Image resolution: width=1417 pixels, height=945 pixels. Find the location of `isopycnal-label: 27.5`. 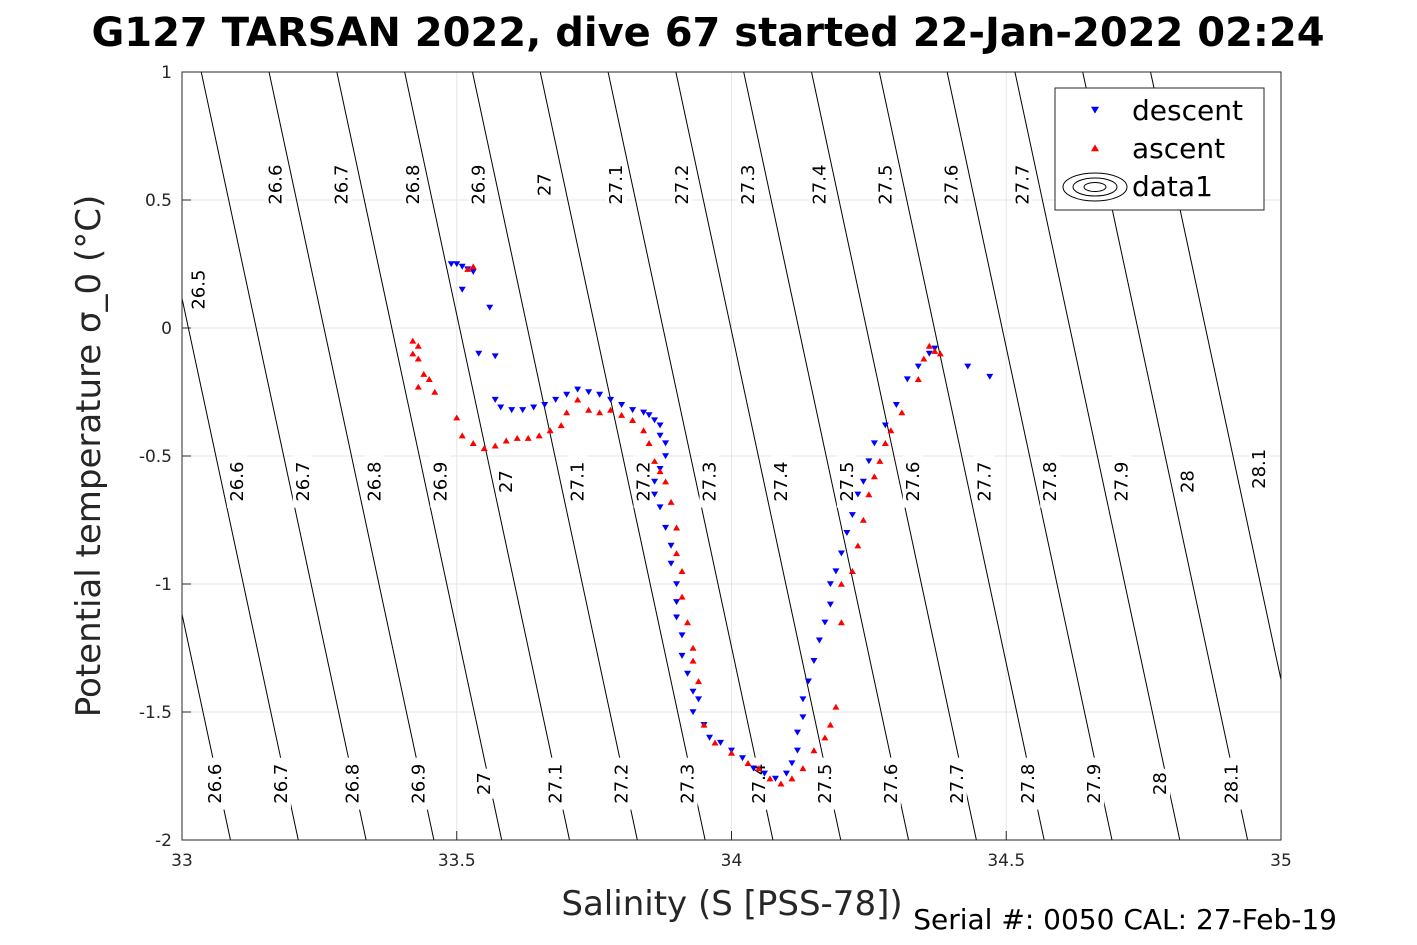

isopycnal-label: 27.5 is located at coordinates (847, 482).